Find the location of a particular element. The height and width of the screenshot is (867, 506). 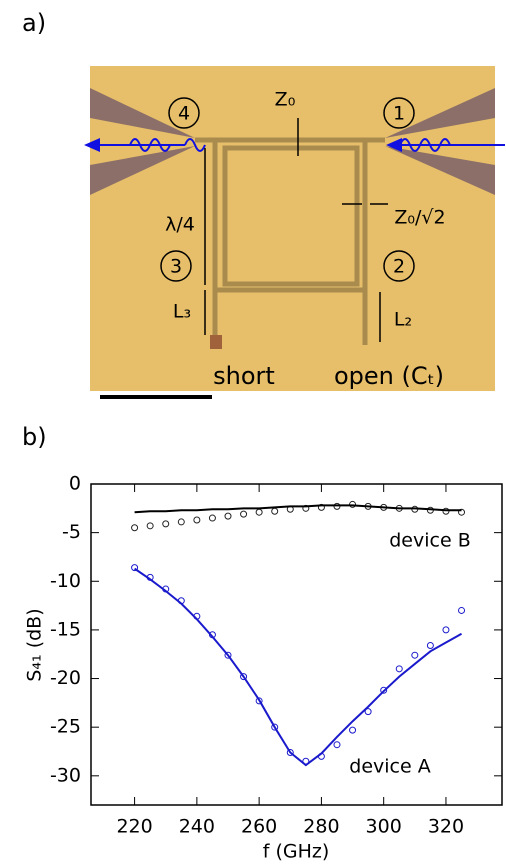

l2-label: L₂ is located at coordinates (403, 320).